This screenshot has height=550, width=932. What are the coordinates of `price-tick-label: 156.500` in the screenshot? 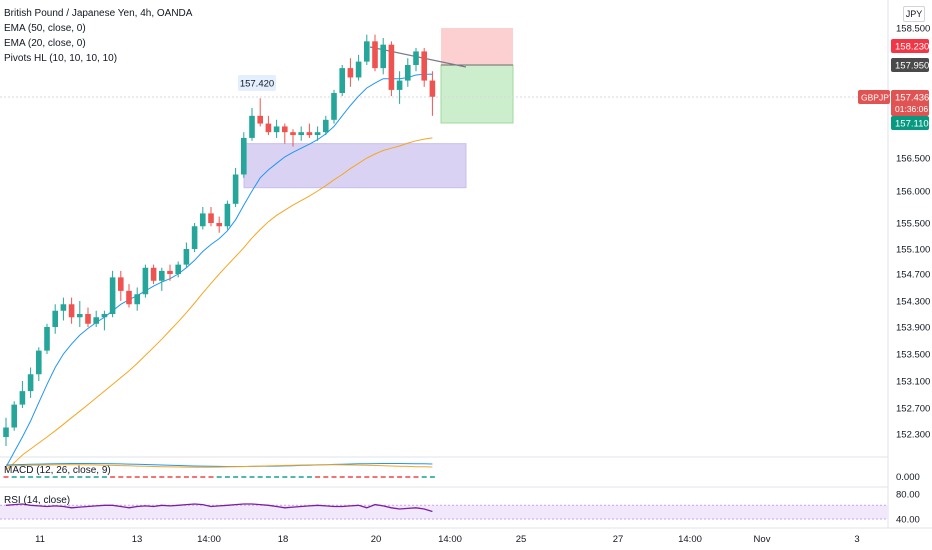 It's located at (913, 159).